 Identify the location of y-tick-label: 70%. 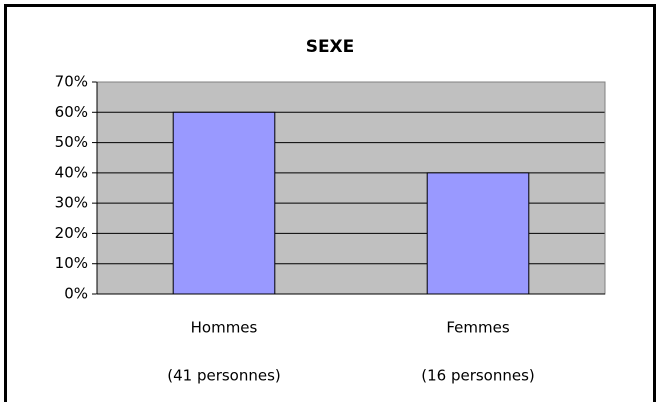
(71, 82).